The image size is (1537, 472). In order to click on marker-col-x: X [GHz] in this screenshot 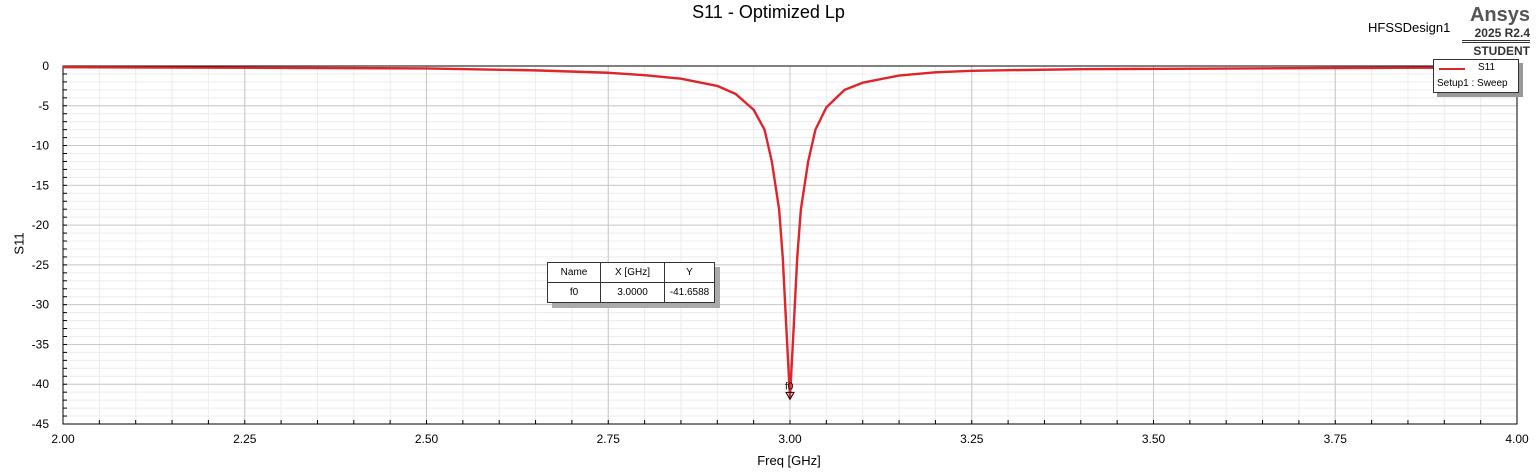, I will do `click(632, 272)`.